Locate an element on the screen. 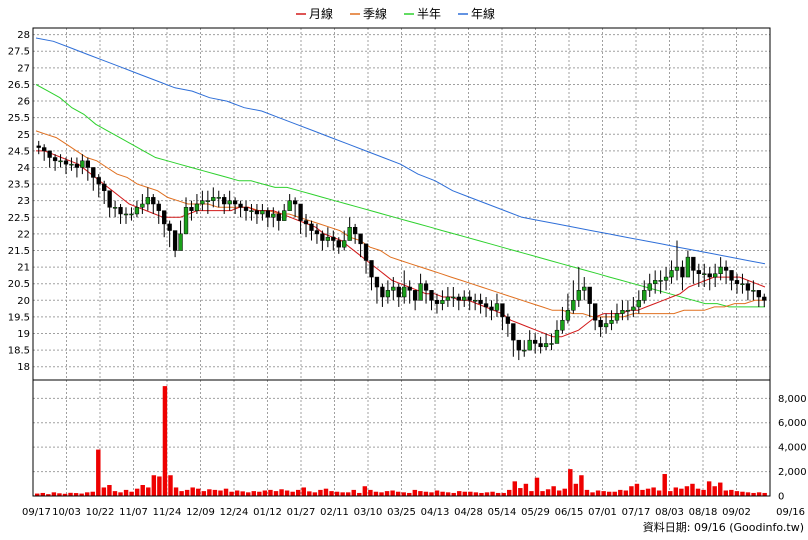  date-tick-label: 12/24 is located at coordinates (234, 512).